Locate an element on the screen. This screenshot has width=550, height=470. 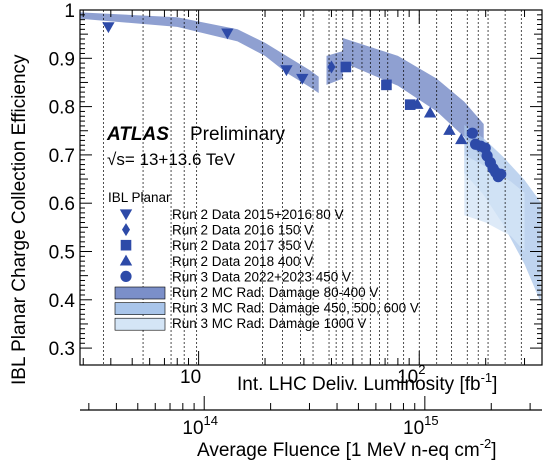
y-tick-label: 1 is located at coordinates (69, 11).